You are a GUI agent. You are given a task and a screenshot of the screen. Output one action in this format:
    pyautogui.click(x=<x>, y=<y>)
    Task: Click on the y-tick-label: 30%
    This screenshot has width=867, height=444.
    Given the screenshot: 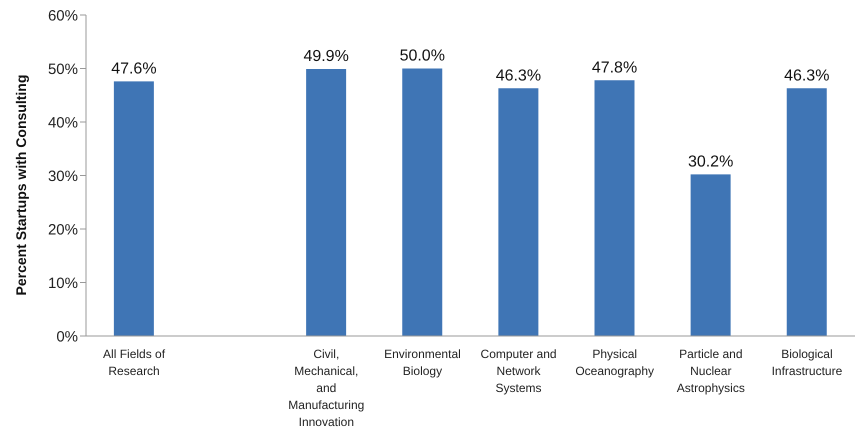 What is the action you would take?
    pyautogui.click(x=63, y=176)
    